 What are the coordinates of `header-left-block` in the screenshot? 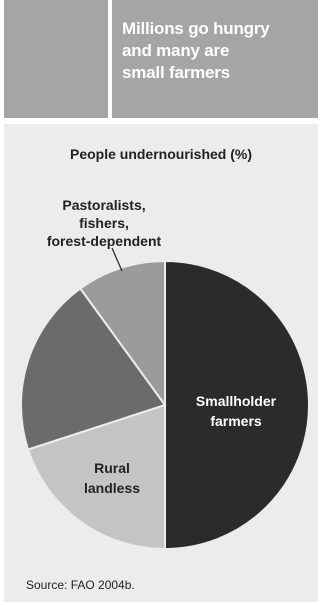 It's located at (56, 59).